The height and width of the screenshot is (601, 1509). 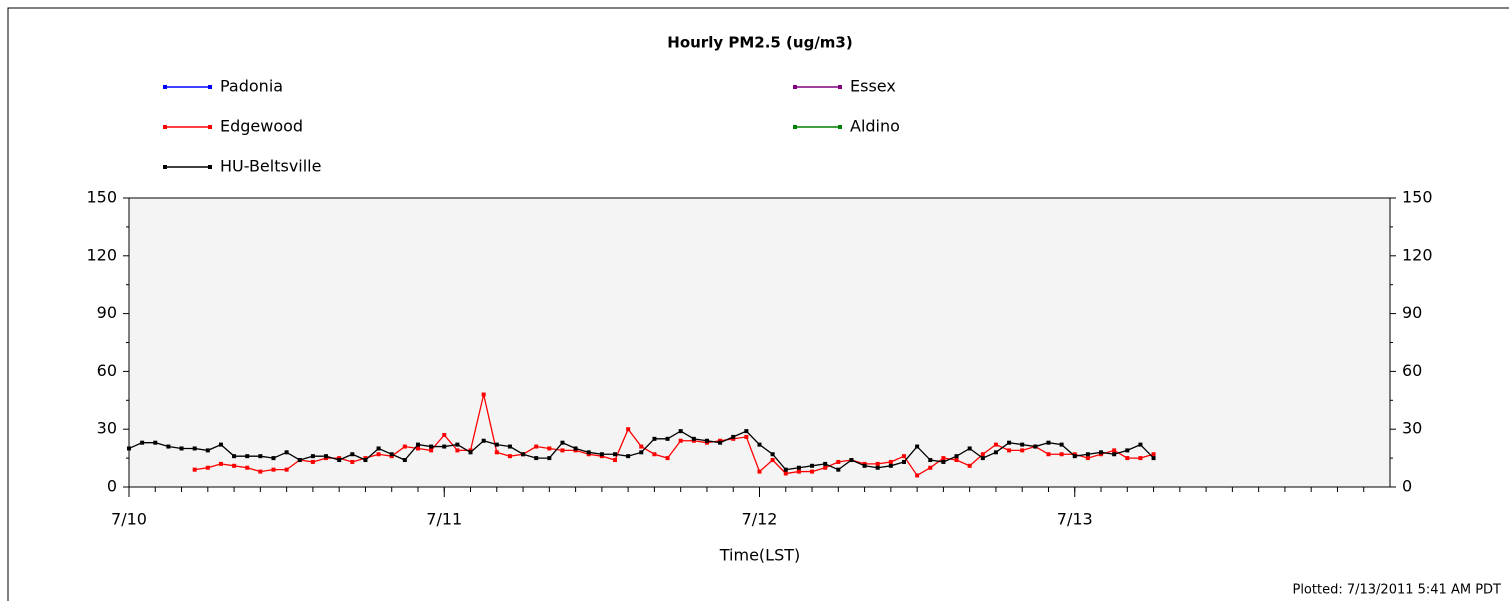 I want to click on y-tick-label: 60, so click(x=107, y=370).